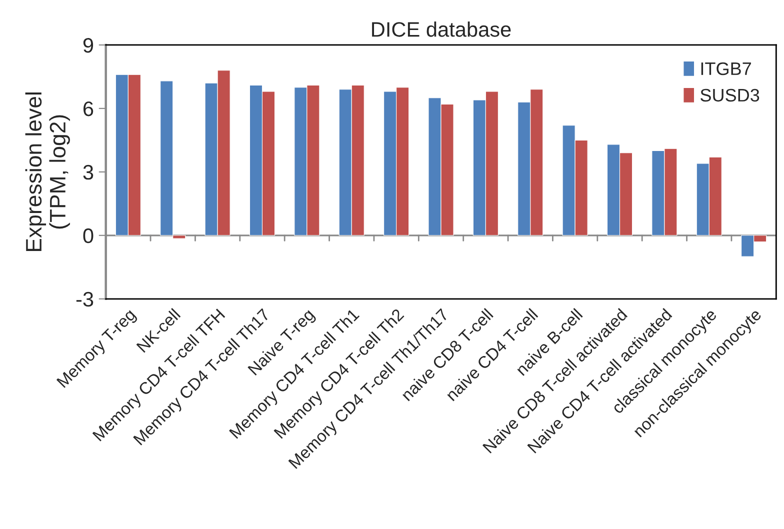 This screenshot has height=529, width=784. I want to click on y-tick-label: 6, so click(89, 108).